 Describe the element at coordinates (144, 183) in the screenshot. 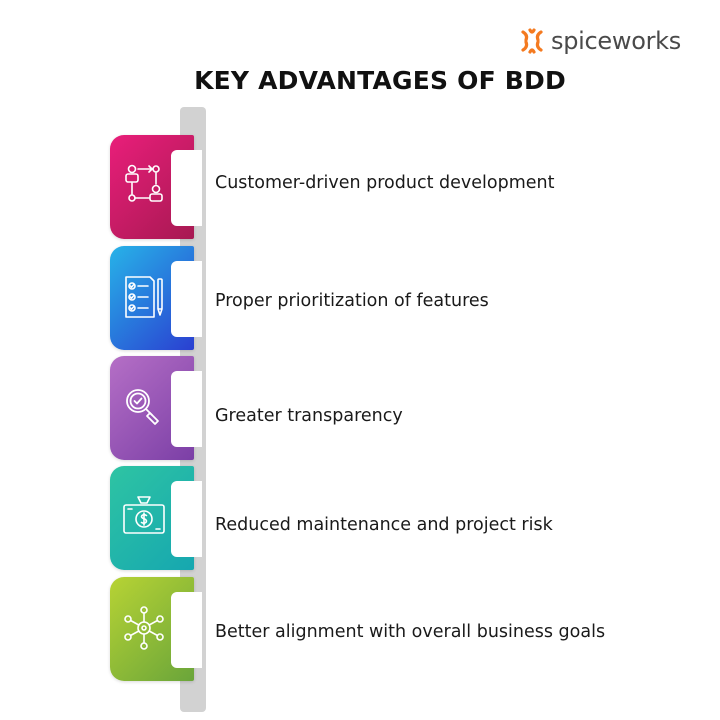

I see `customer-flow-icon` at that location.